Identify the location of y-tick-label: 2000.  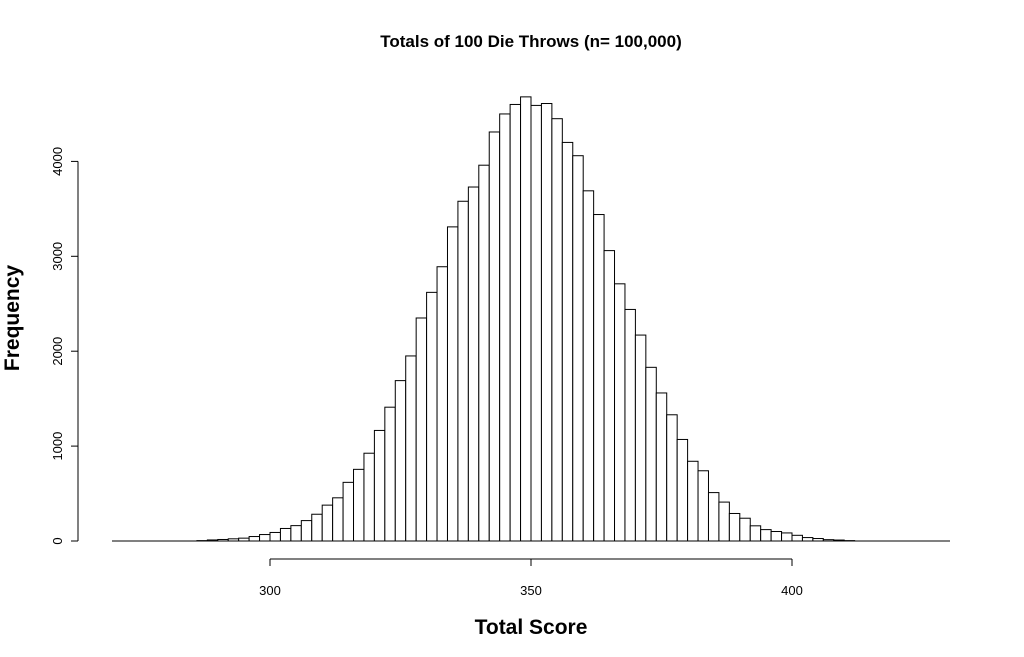
(57, 351).